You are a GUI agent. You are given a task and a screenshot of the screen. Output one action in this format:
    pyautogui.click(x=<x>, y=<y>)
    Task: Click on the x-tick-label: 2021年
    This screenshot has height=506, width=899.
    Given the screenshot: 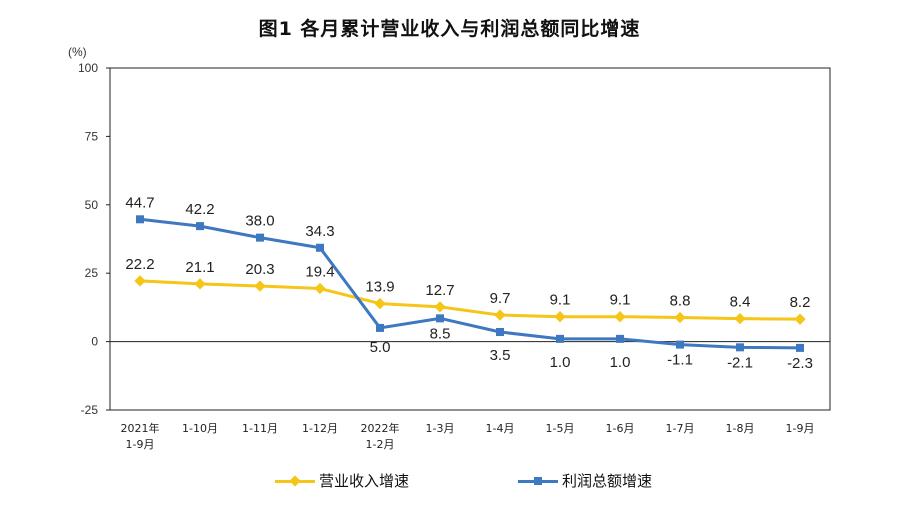 What is the action you would take?
    pyautogui.click(x=140, y=428)
    